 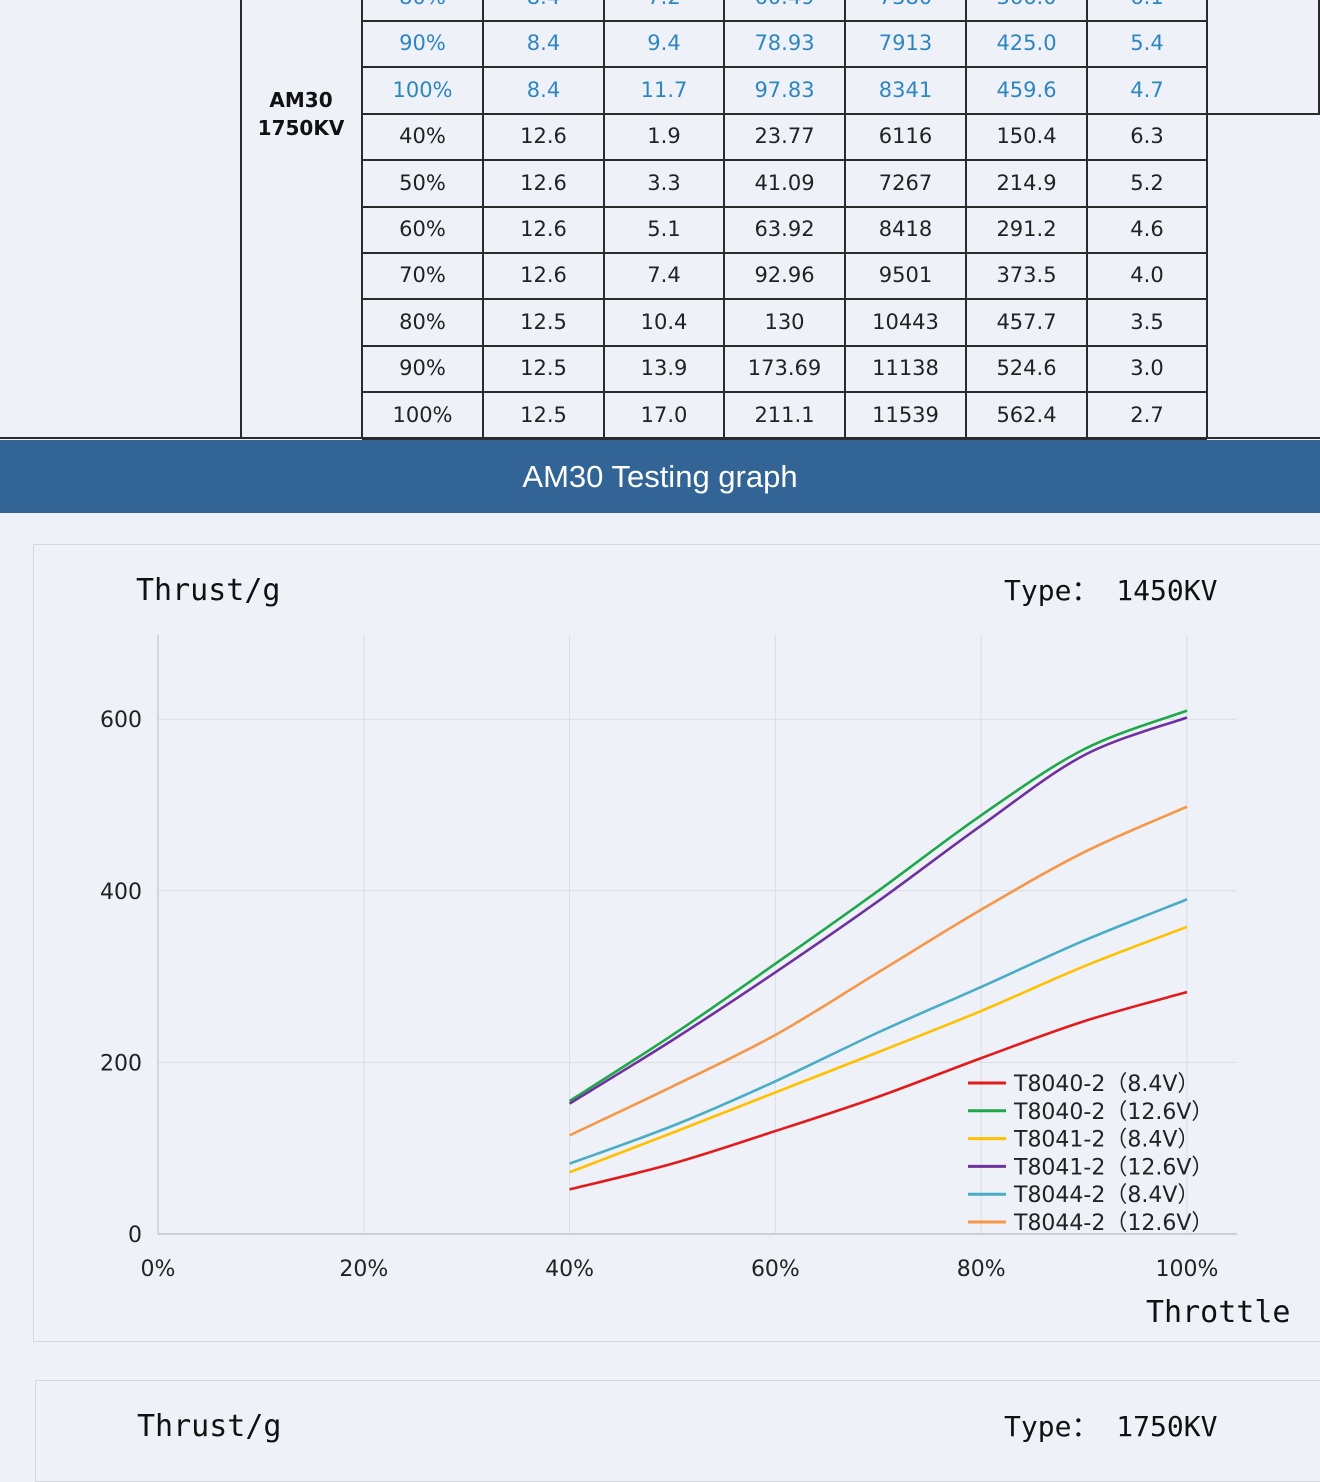 I want to click on table-cell: 78.93, so click(x=784, y=43).